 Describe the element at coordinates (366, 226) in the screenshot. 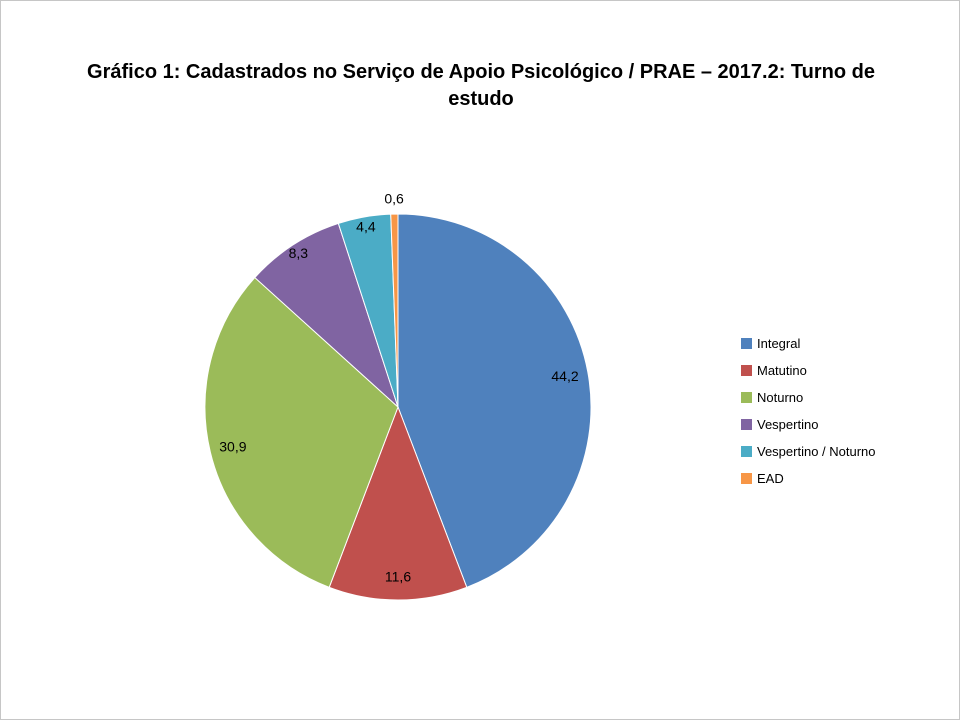

I see `value-label-vespertino-noturno: 4,4` at that location.